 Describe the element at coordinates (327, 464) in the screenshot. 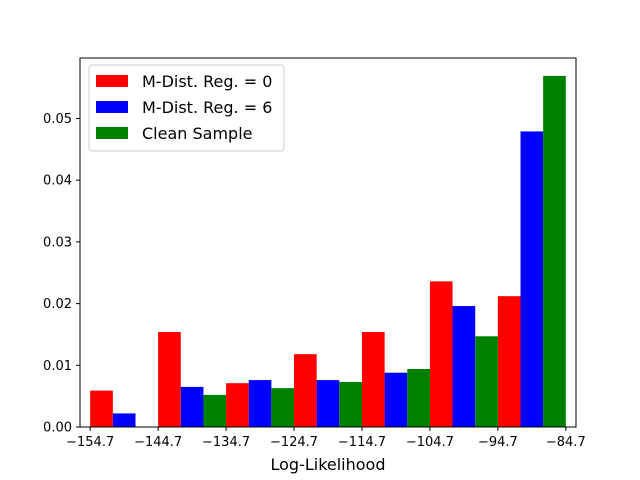

I see `x-axis-label: Log-Likelihood` at that location.